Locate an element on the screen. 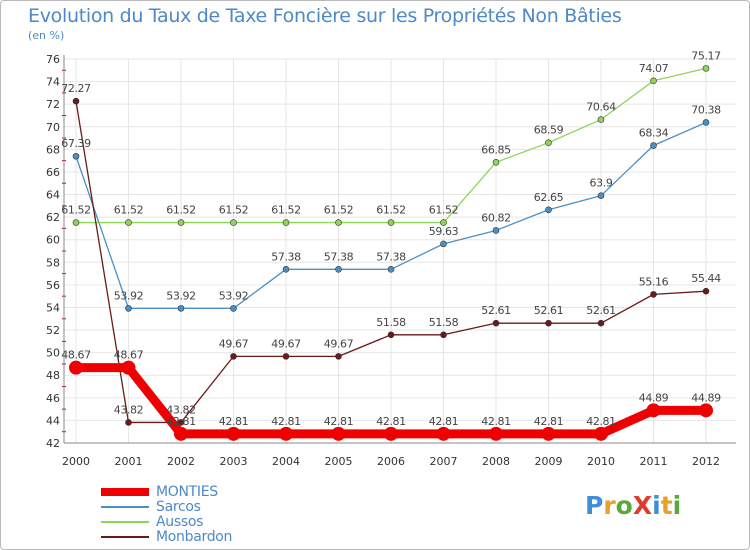 The height and width of the screenshot is (550, 750). logo-letter: P is located at coordinates (594, 505).